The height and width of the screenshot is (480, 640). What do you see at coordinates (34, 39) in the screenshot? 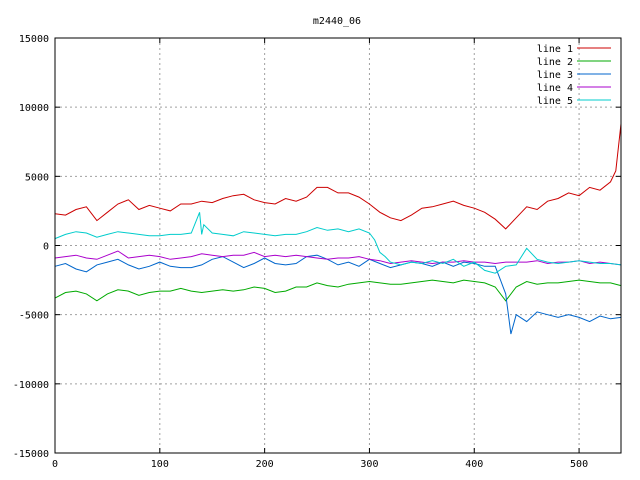
I see `y-tick-label: 15000` at bounding box center [34, 39].